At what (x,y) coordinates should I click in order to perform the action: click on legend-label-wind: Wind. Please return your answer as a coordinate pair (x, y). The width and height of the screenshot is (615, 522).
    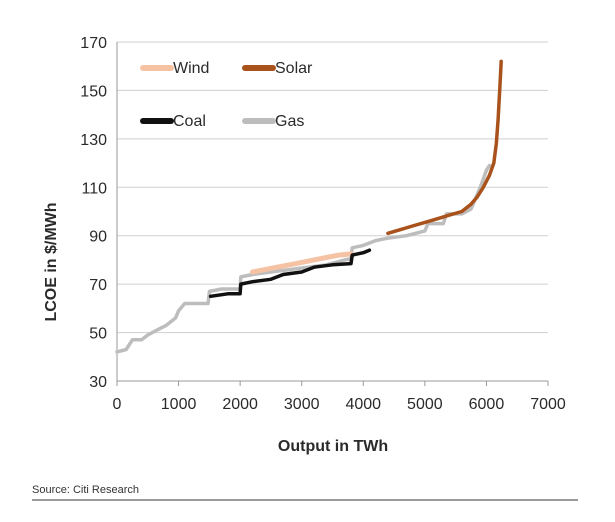
    Looking at the image, I should click on (191, 68).